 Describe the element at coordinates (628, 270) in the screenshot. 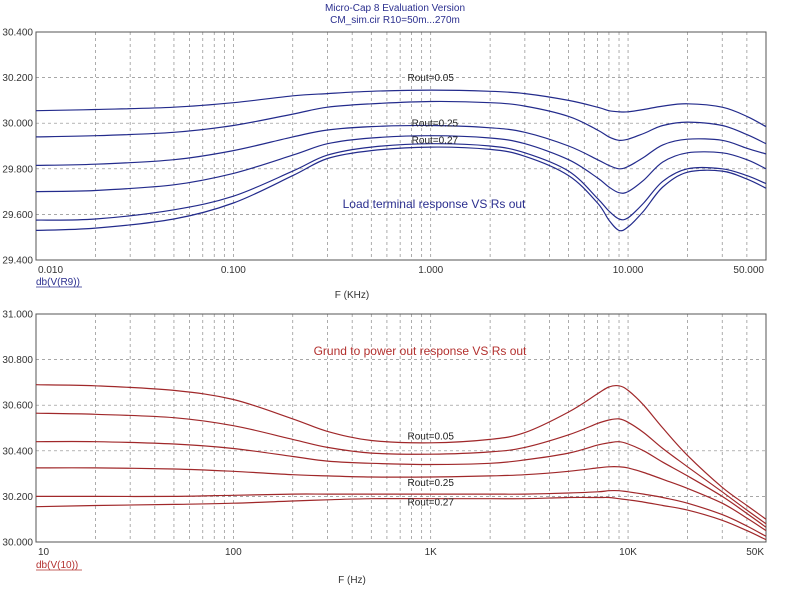

I see `top-x-tick-label: 10.000` at that location.